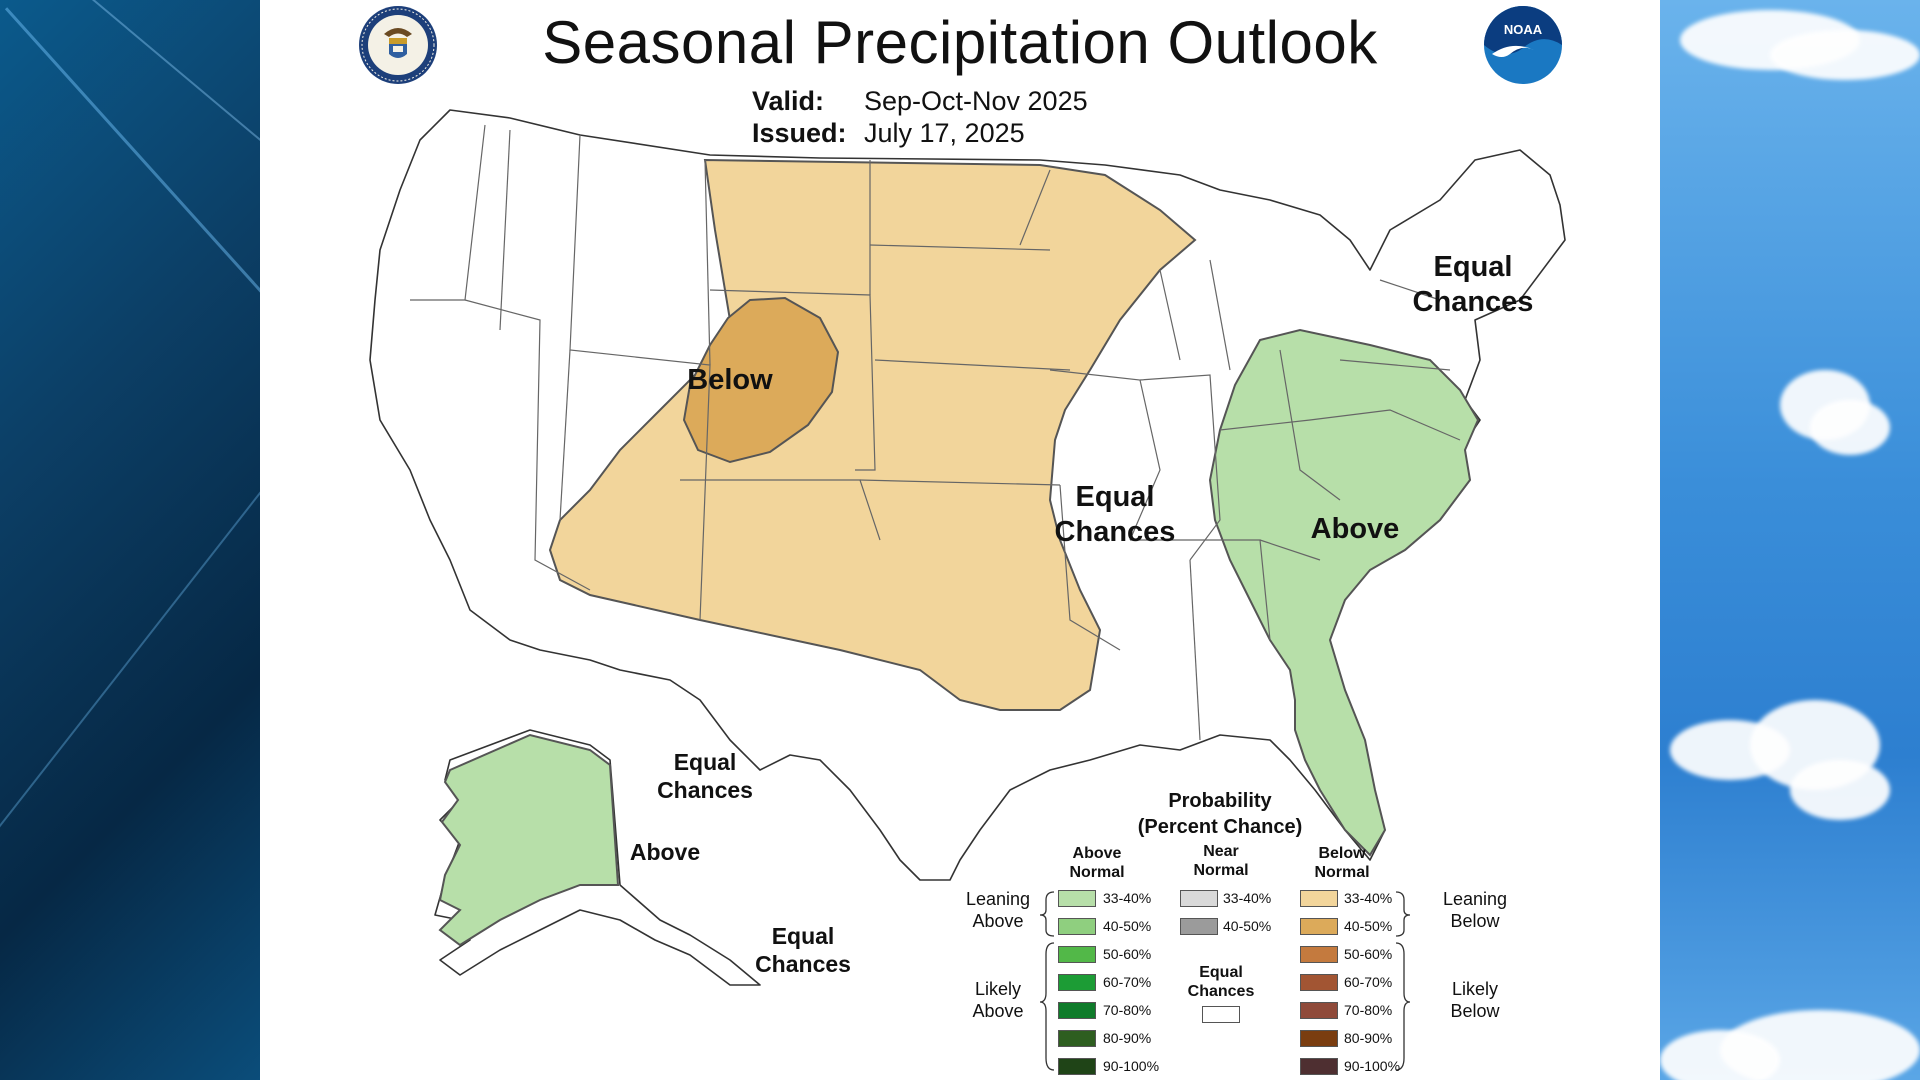 The image size is (1920, 1080). I want to click on pct-below-4: 70-80%, so click(1368, 1010).